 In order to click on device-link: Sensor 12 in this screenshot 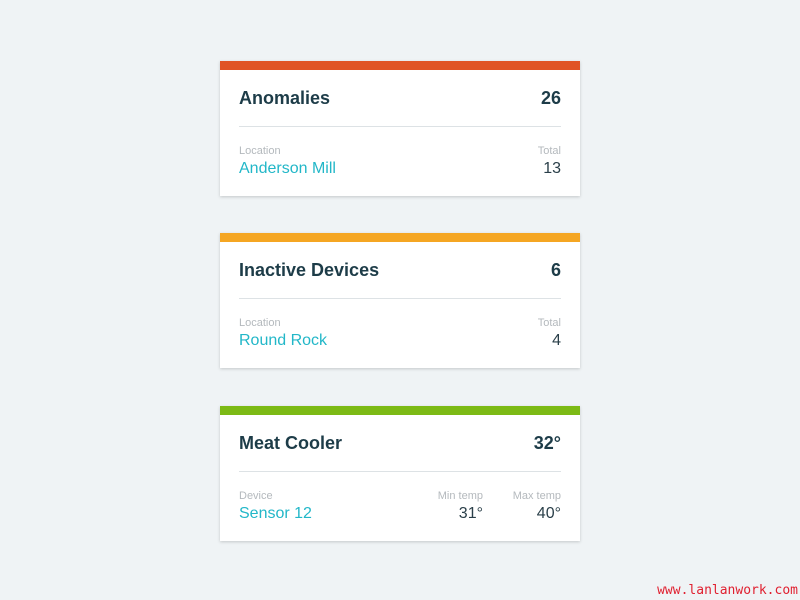, I will do `click(275, 513)`.